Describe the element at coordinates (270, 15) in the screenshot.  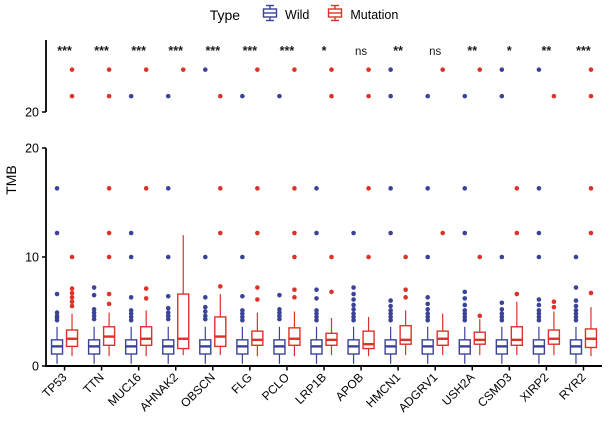
I see `wild-boxplot-key-icon` at that location.